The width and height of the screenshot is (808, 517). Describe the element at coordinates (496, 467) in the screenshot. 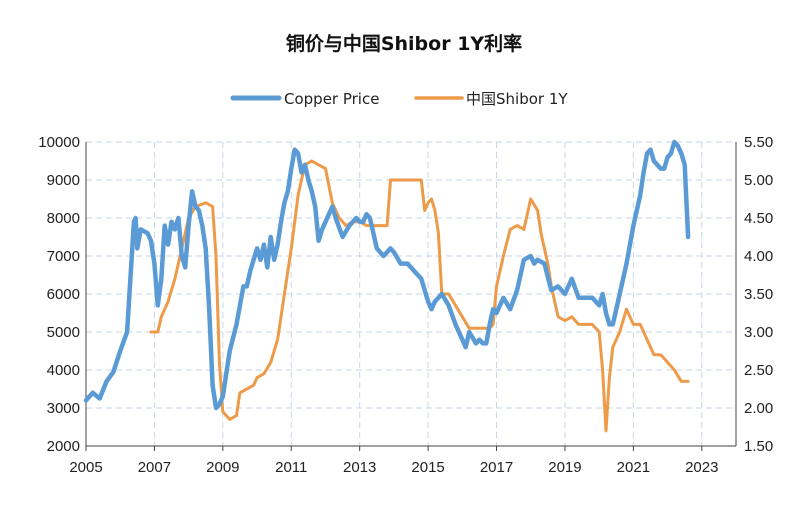

I see `x-tick-label: 2017` at that location.